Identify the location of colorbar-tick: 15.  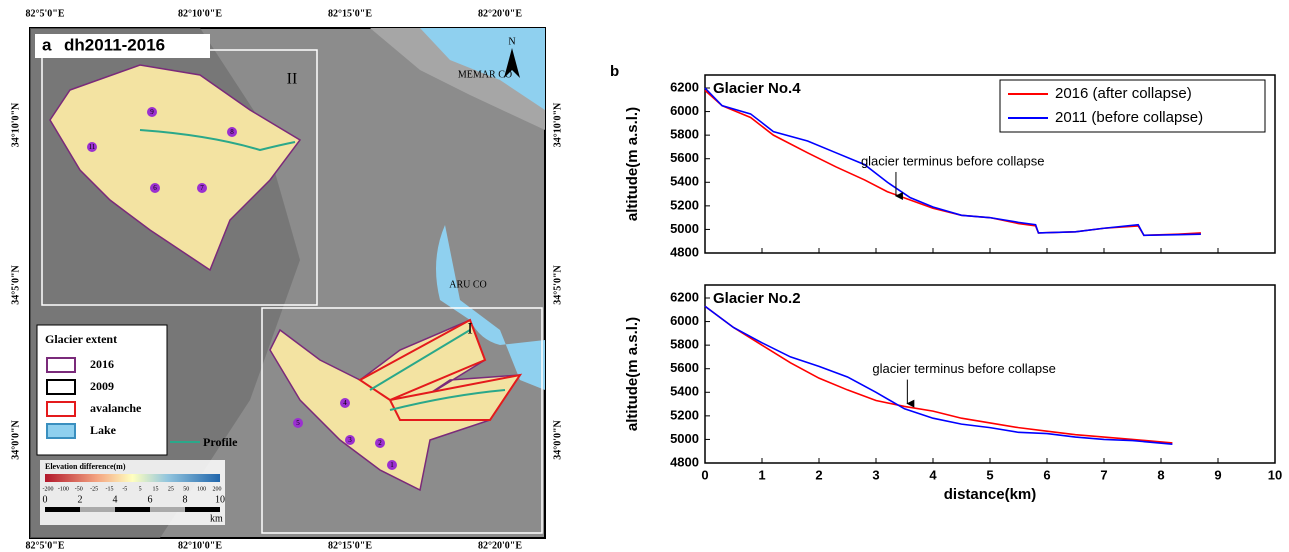
(156, 489).